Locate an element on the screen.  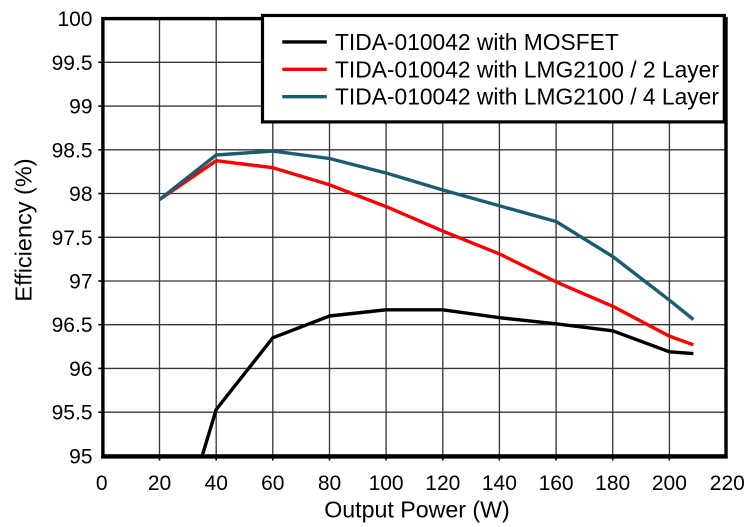
svg-text: 20 is located at coordinates (159, 483).